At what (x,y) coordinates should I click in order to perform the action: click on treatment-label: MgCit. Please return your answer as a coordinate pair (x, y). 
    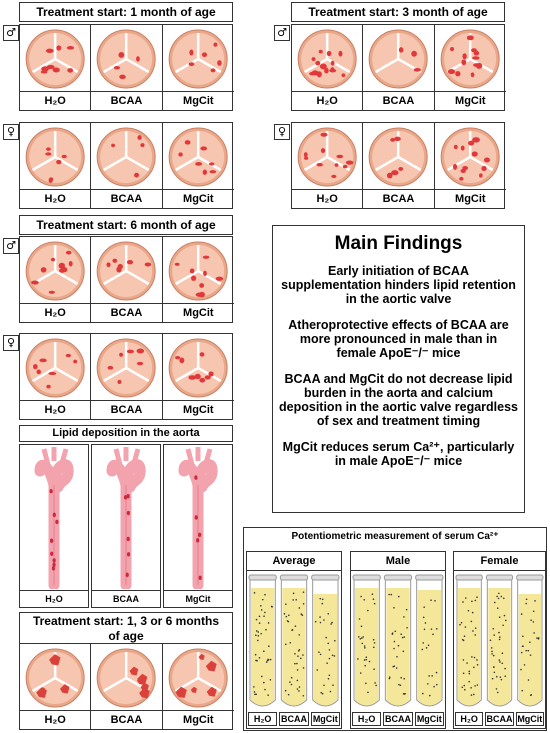
    Looking at the image, I should click on (198, 198).